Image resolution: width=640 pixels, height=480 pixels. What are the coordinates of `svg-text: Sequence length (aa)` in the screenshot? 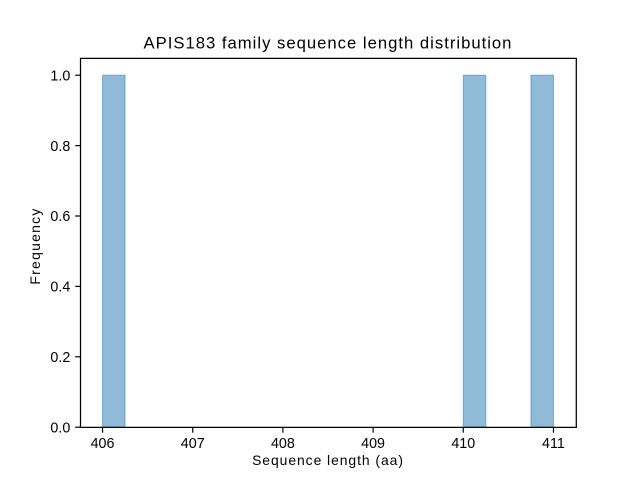 It's located at (328, 460).